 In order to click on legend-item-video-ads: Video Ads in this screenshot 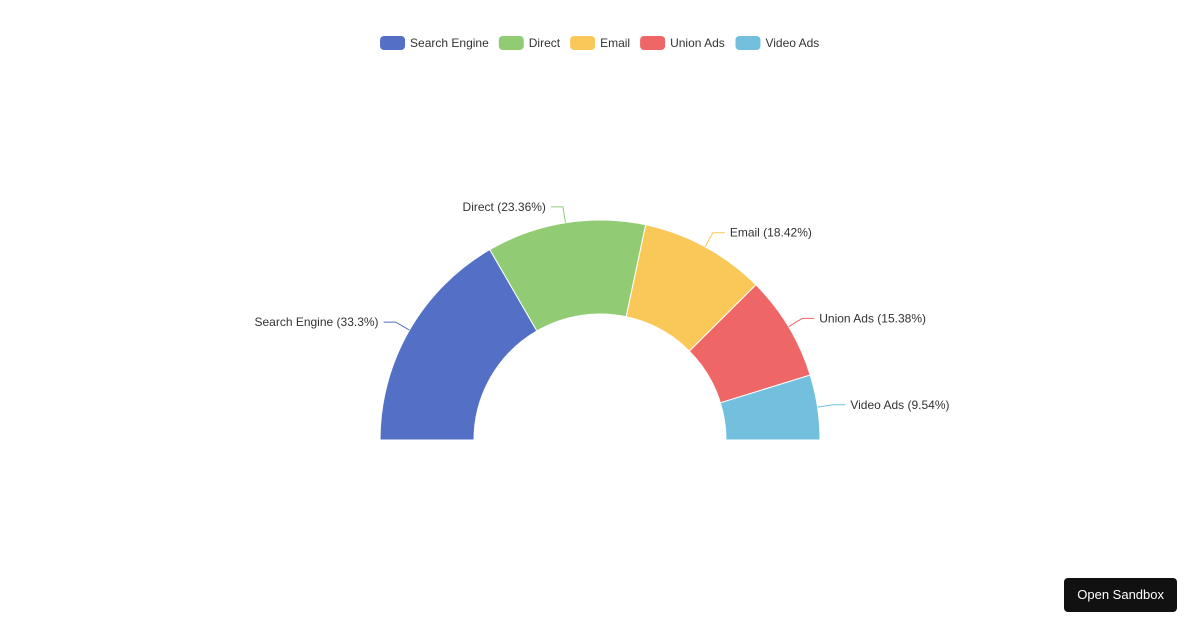, I will do `click(777, 43)`.